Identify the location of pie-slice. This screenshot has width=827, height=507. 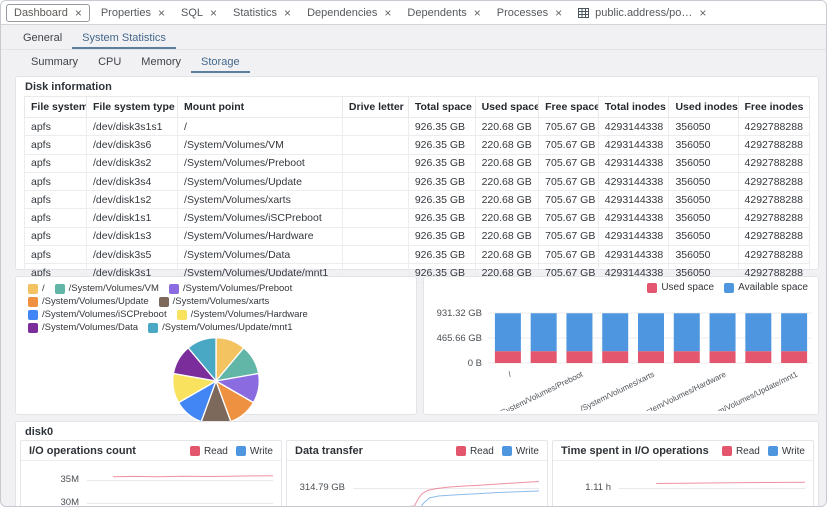
(202, 360).